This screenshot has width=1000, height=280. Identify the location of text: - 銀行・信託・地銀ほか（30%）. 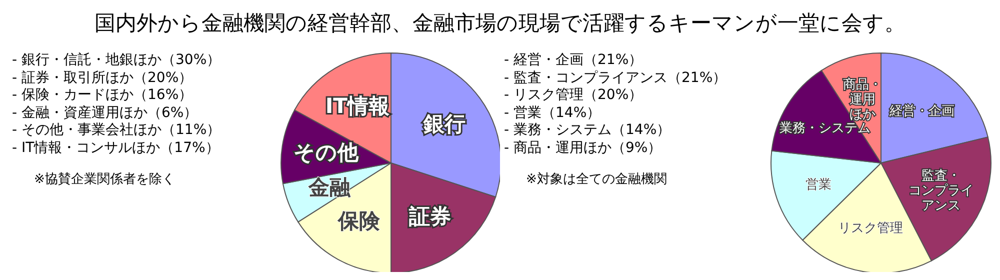
(116, 61).